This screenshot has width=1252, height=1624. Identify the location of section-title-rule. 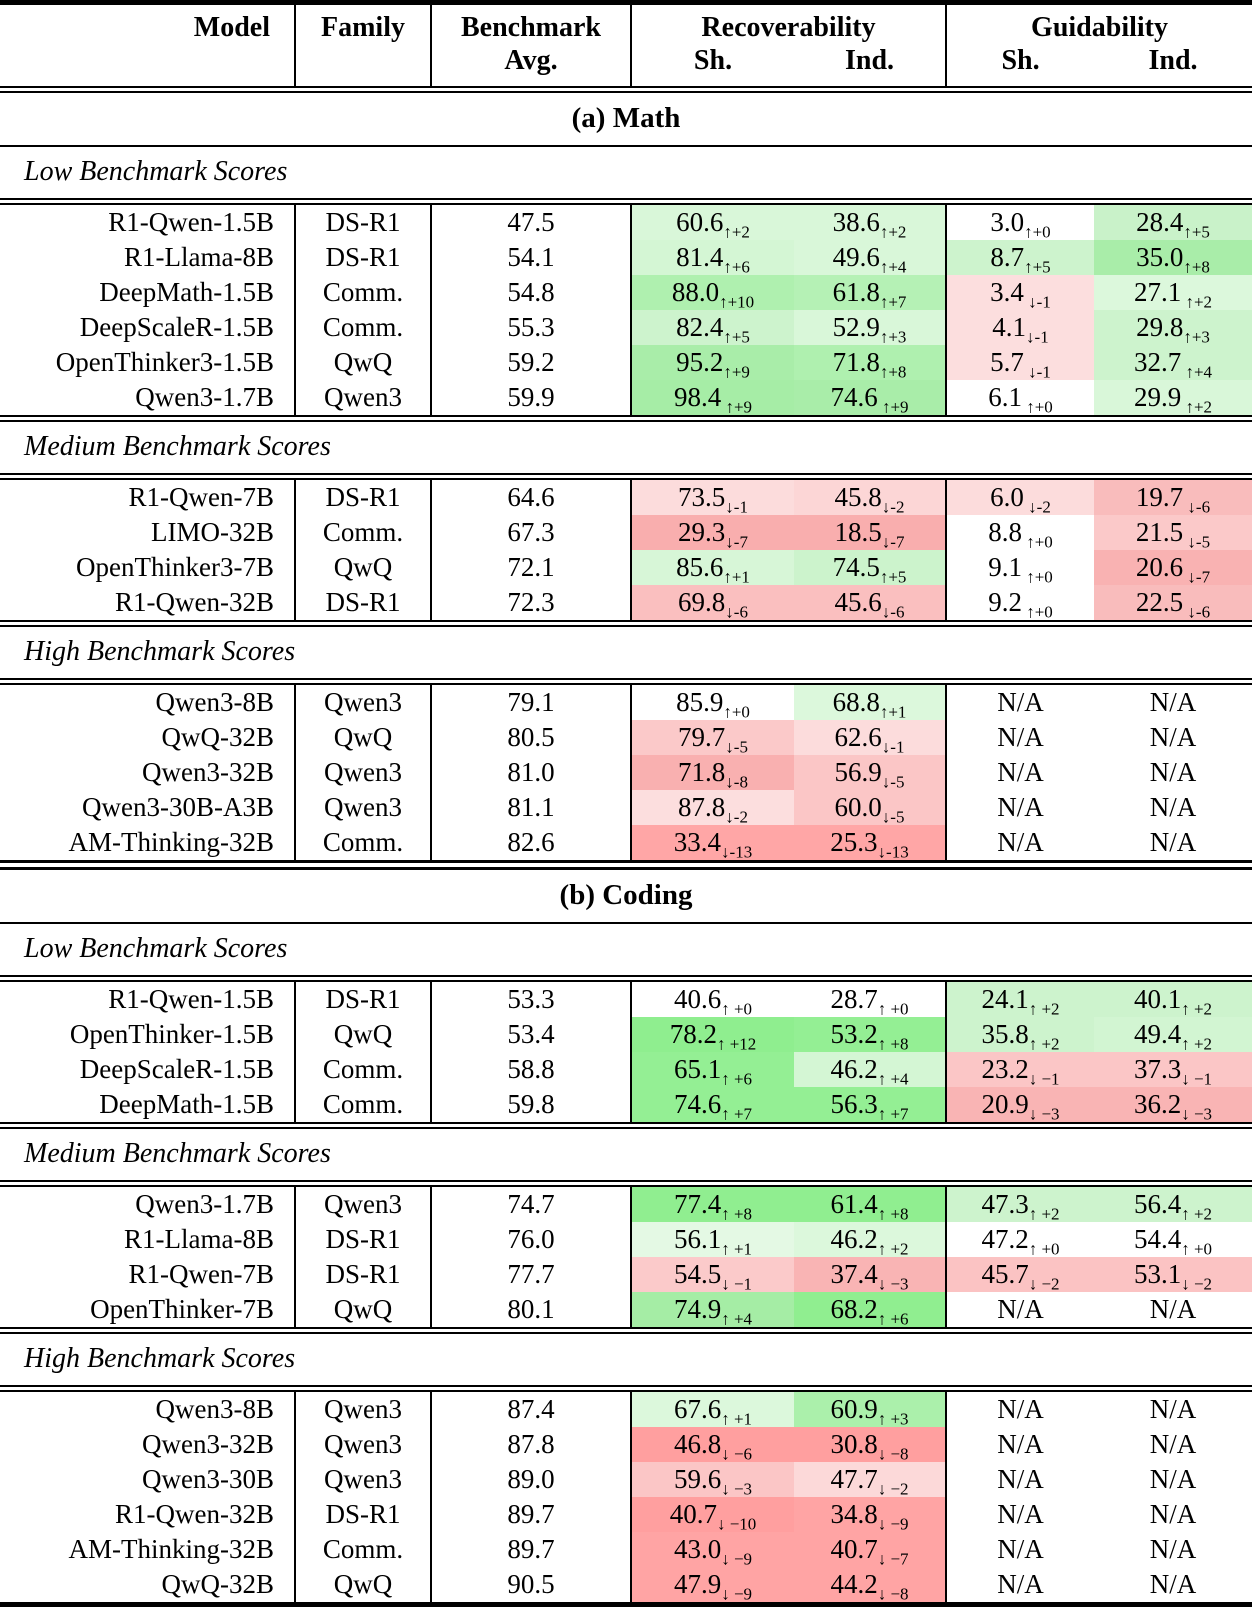
(626, 923).